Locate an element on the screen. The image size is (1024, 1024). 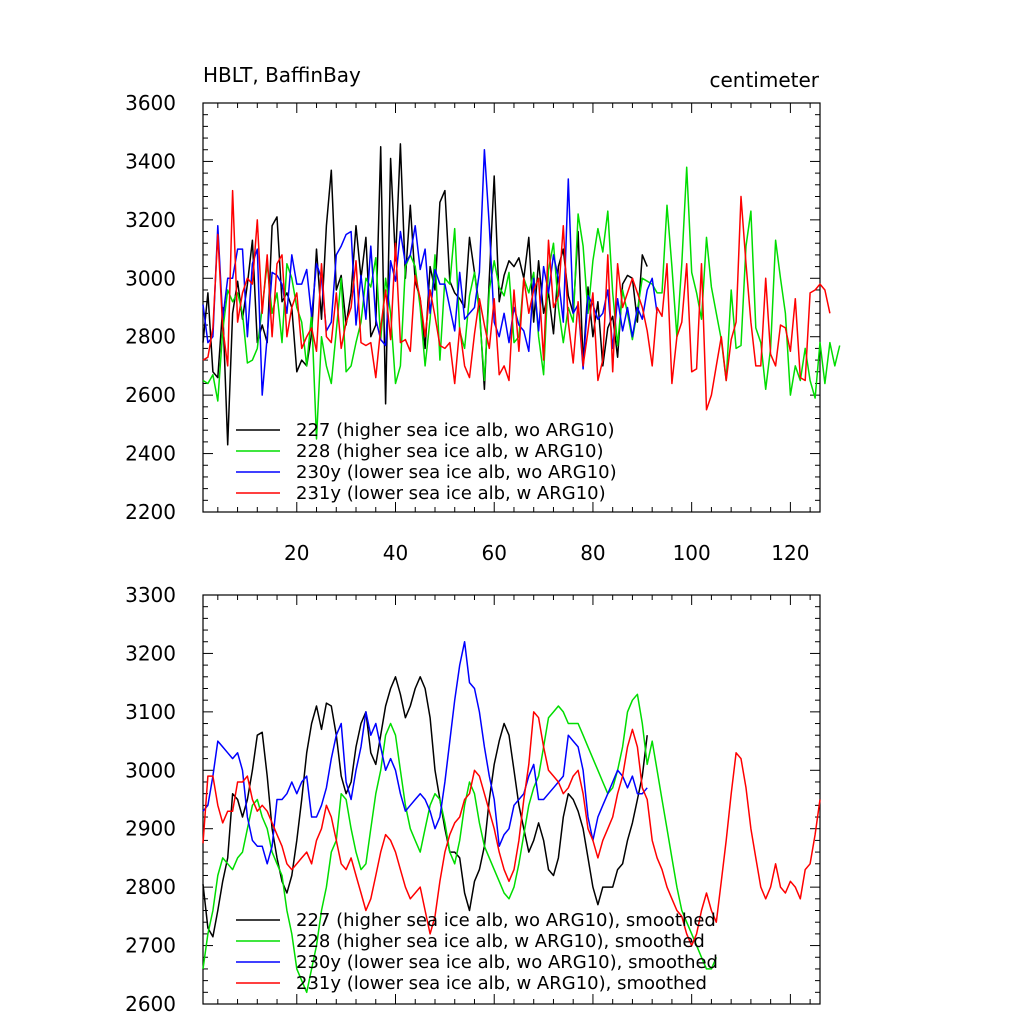
x-tick-label: 100 is located at coordinates (692, 553).